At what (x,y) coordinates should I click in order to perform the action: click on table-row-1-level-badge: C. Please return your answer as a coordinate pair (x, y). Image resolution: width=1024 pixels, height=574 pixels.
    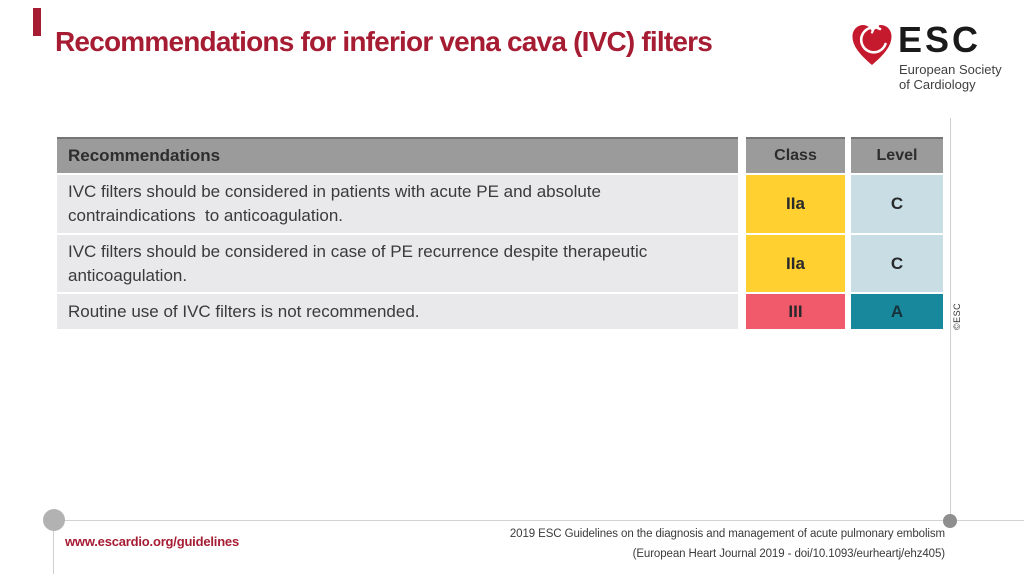
    Looking at the image, I should click on (897, 204).